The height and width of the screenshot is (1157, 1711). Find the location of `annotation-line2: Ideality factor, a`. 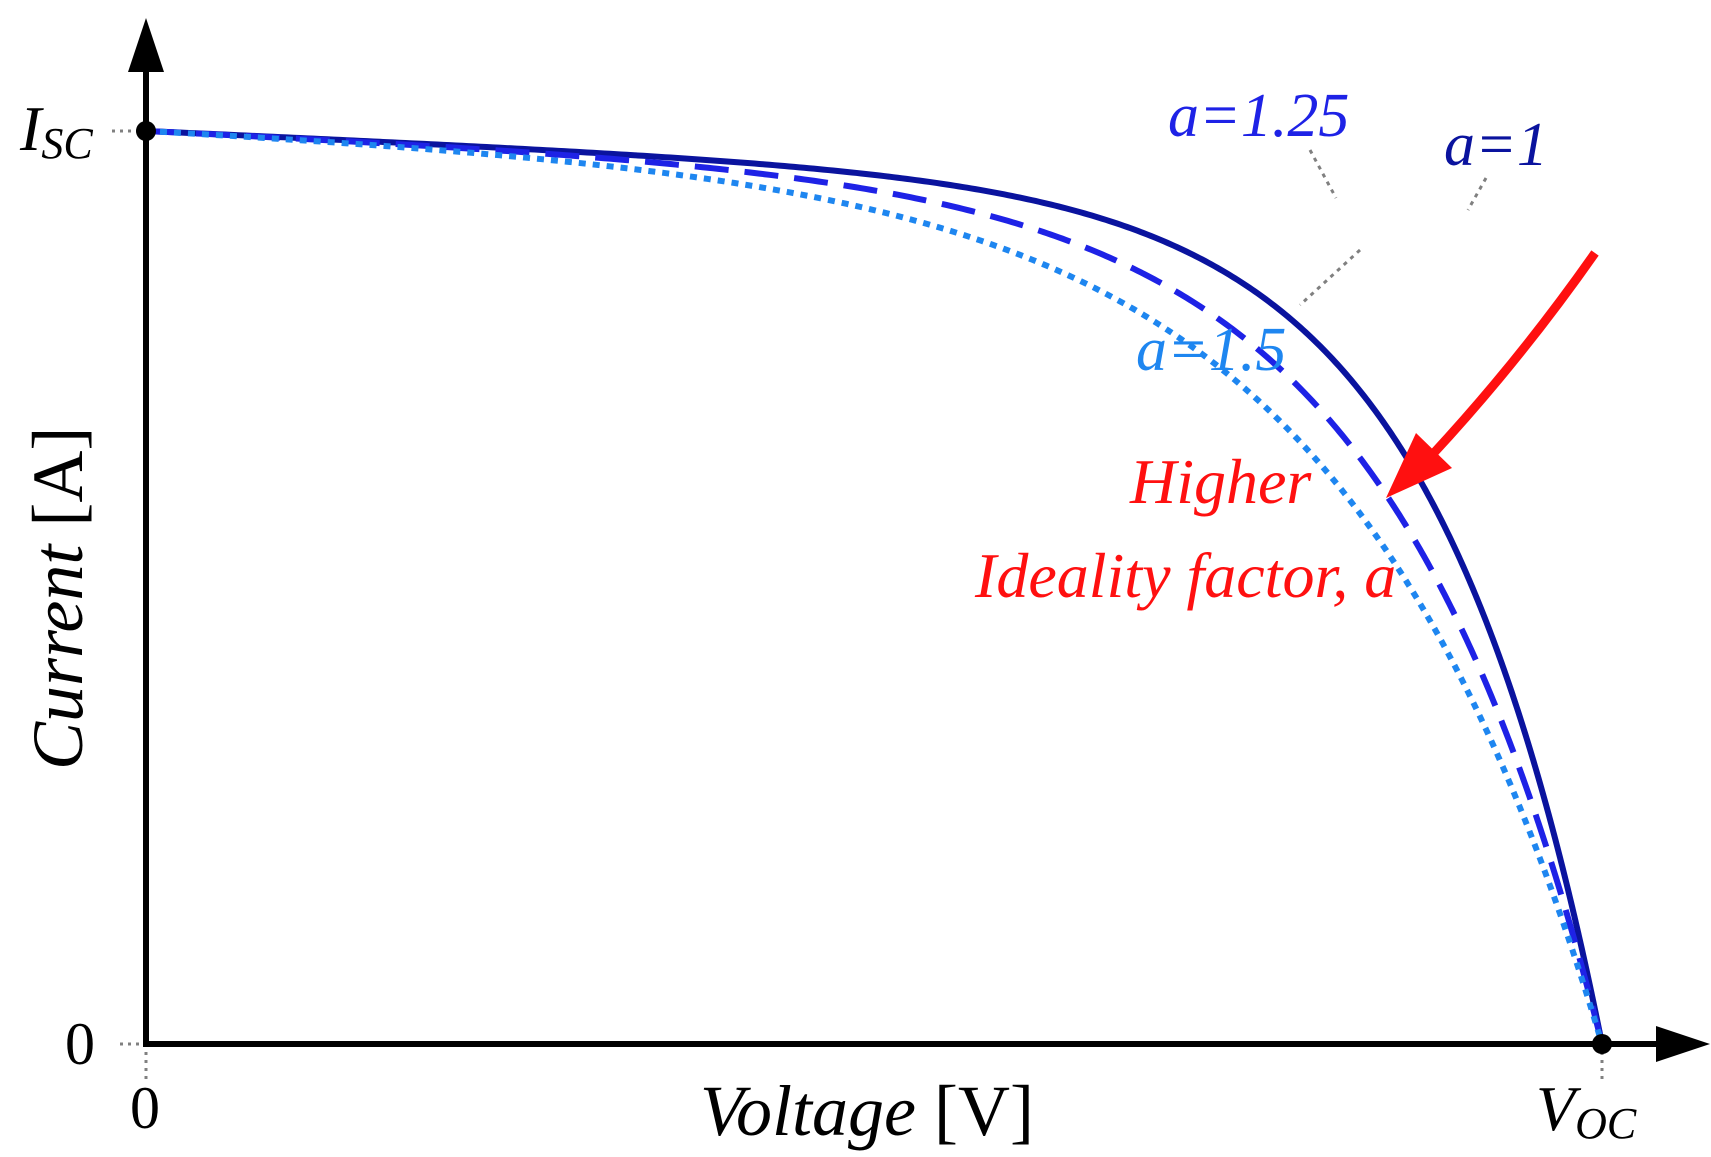

annotation-line2: Ideality factor, a is located at coordinates (1185, 575).